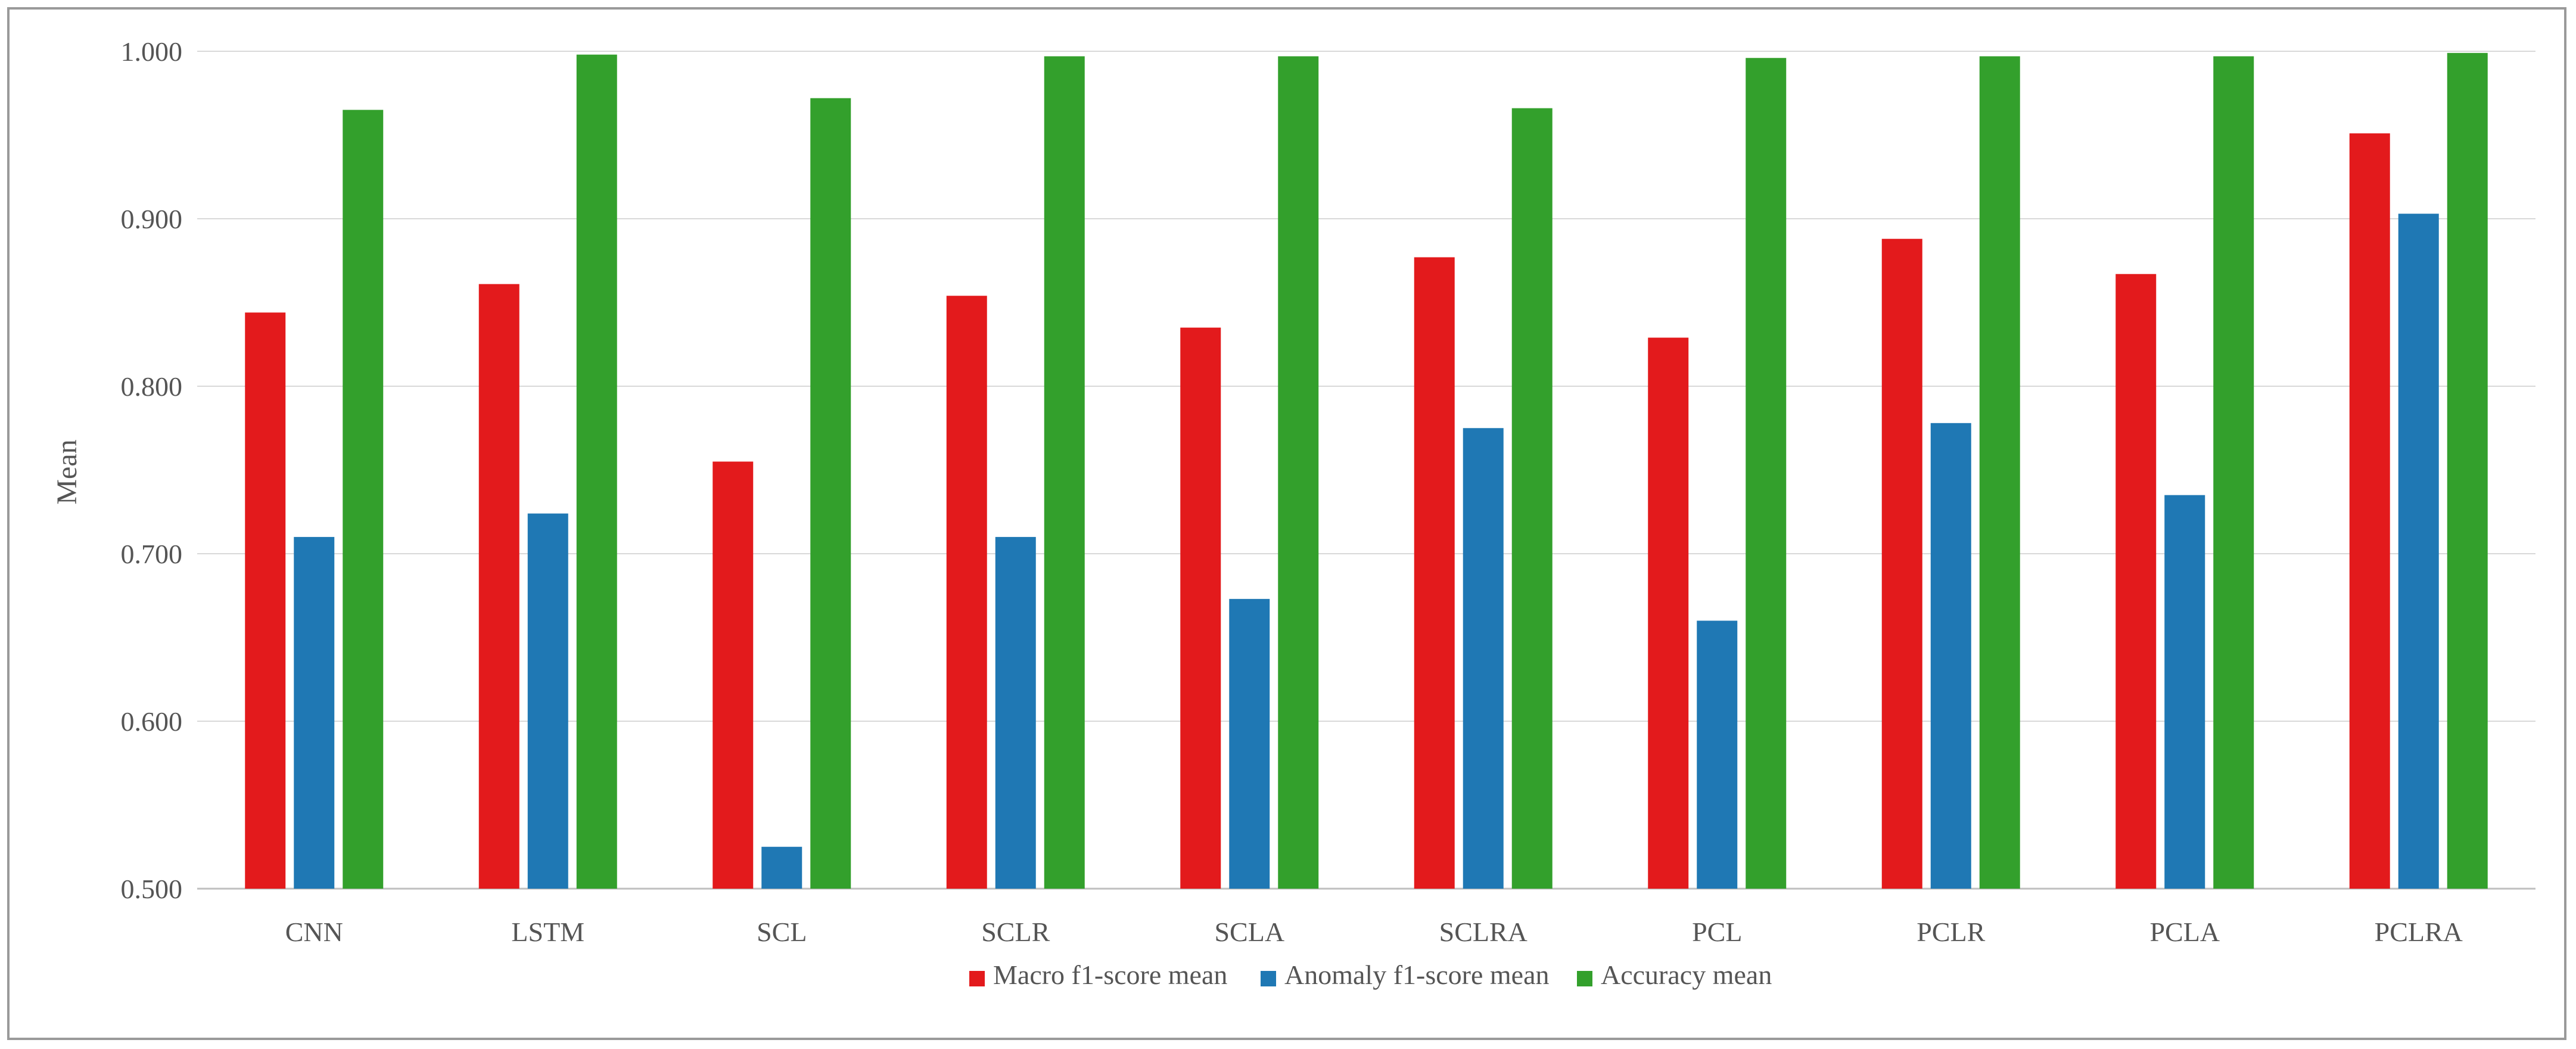 The image size is (2576, 1049). Describe the element at coordinates (2184, 932) in the screenshot. I see `x-tick-label-pcla: PCLA` at that location.